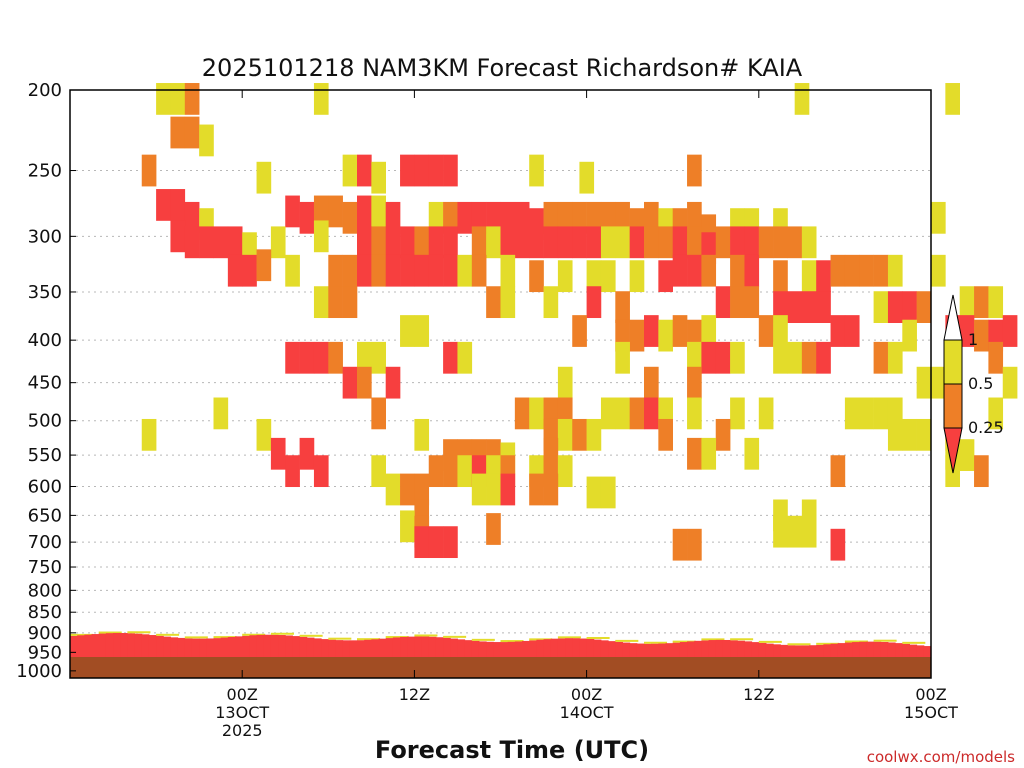  Describe the element at coordinates (242, 712) in the screenshot. I see `x-tick-label: 13OCT` at that location.